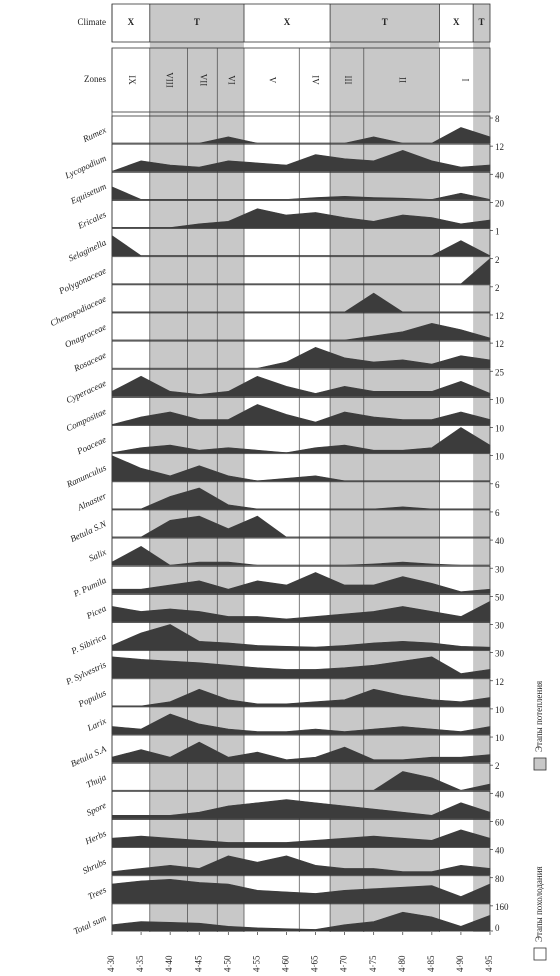  Describe the element at coordinates (497, 119) in the screenshot. I see `scale-label: 8` at that location.